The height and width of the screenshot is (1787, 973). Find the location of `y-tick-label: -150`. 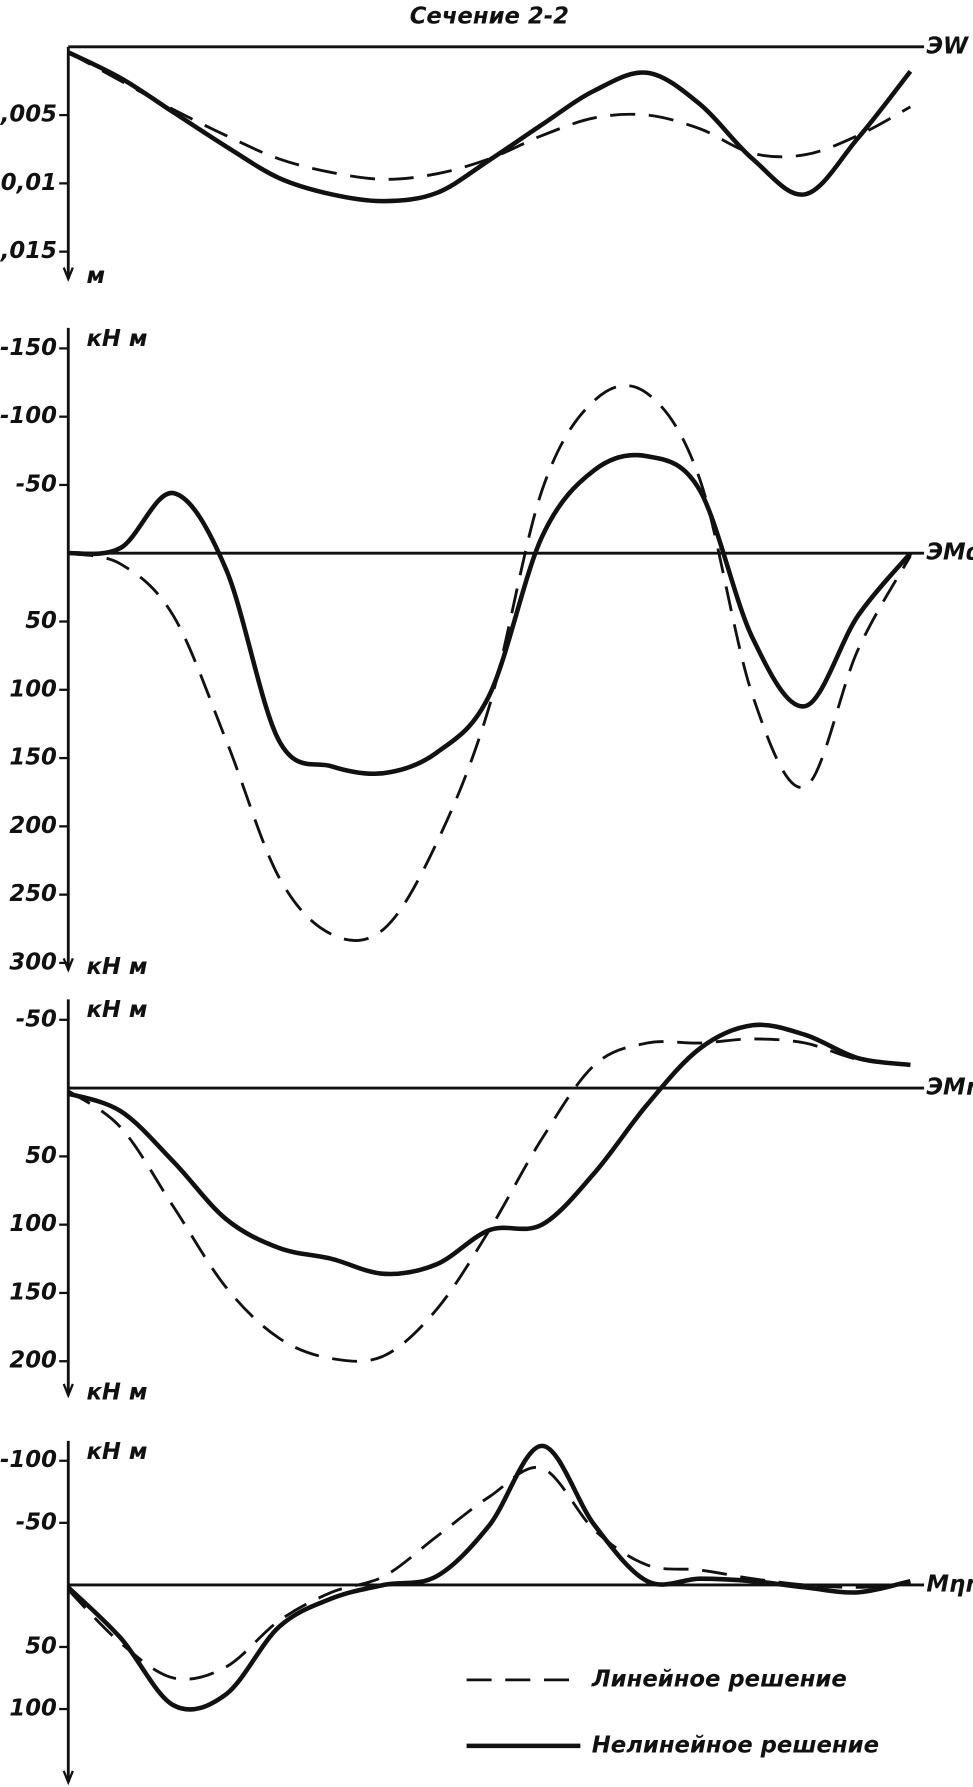

y-tick-label: -150 is located at coordinates (28, 348).